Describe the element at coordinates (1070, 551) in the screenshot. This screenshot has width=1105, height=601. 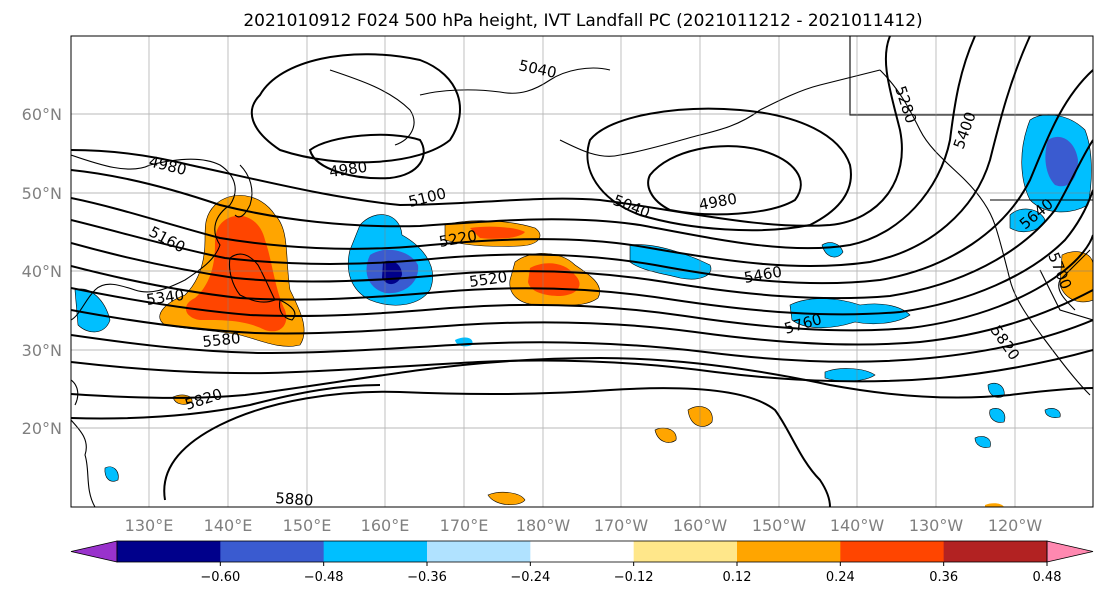
I see `colorbar-extend-high` at that location.